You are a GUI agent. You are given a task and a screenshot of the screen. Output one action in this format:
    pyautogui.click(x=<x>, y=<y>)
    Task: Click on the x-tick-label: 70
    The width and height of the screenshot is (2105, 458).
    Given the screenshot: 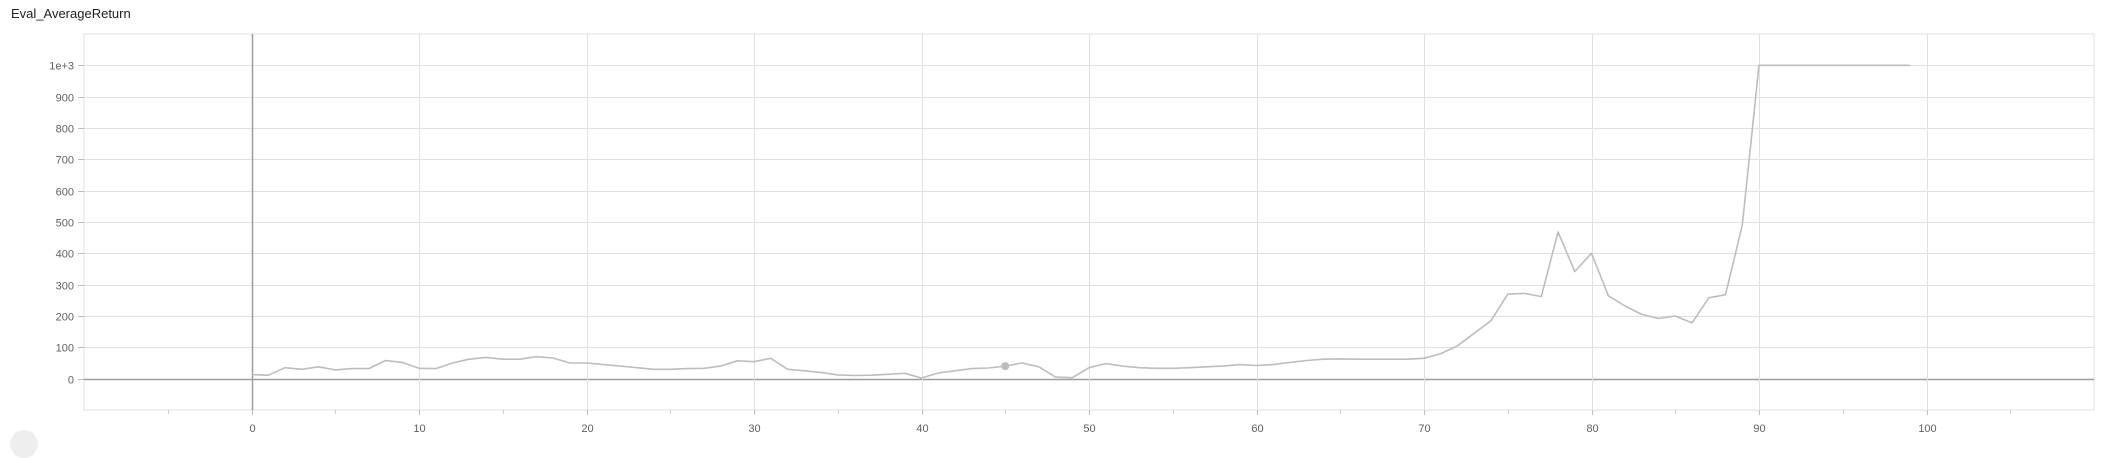 What is the action you would take?
    pyautogui.click(x=1424, y=429)
    